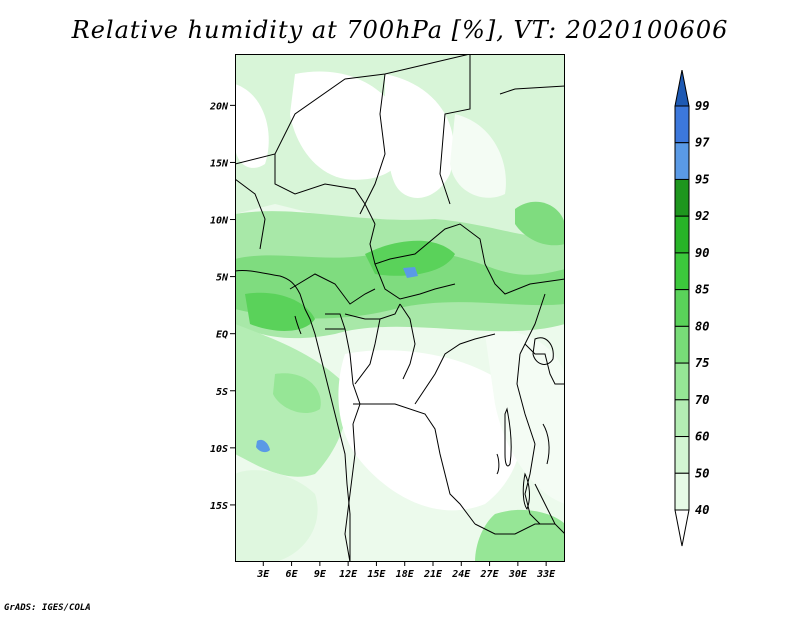 This screenshot has height=618, width=800. Describe the element at coordinates (263, 574) in the screenshot. I see `lon-tick-label: 3E` at that location.